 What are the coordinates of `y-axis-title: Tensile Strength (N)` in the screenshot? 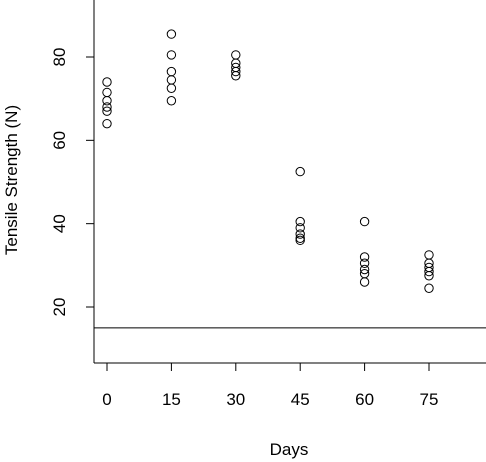 It's located at (11, 180).